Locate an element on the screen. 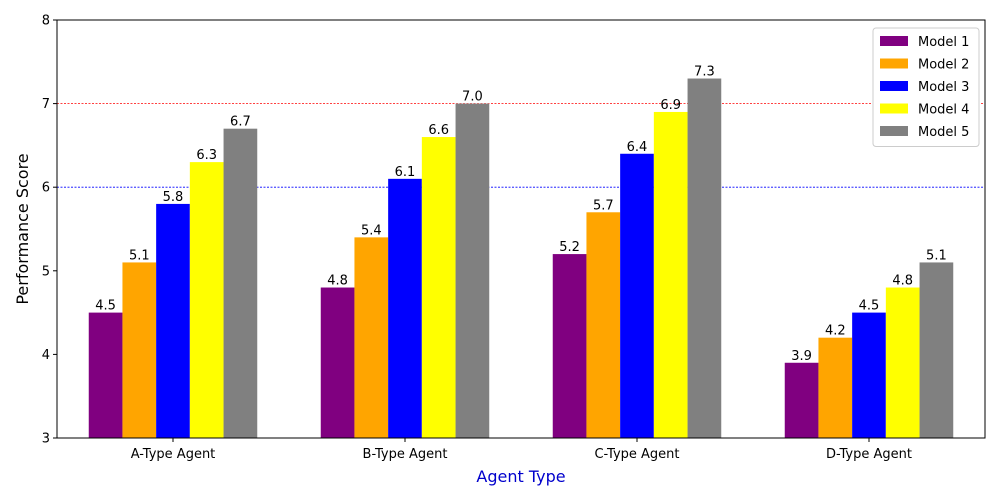 This screenshot has height=504, width=1000. legend: Model 1 Model 2 Model 3 Model 4 Model 5 is located at coordinates (926, 87).